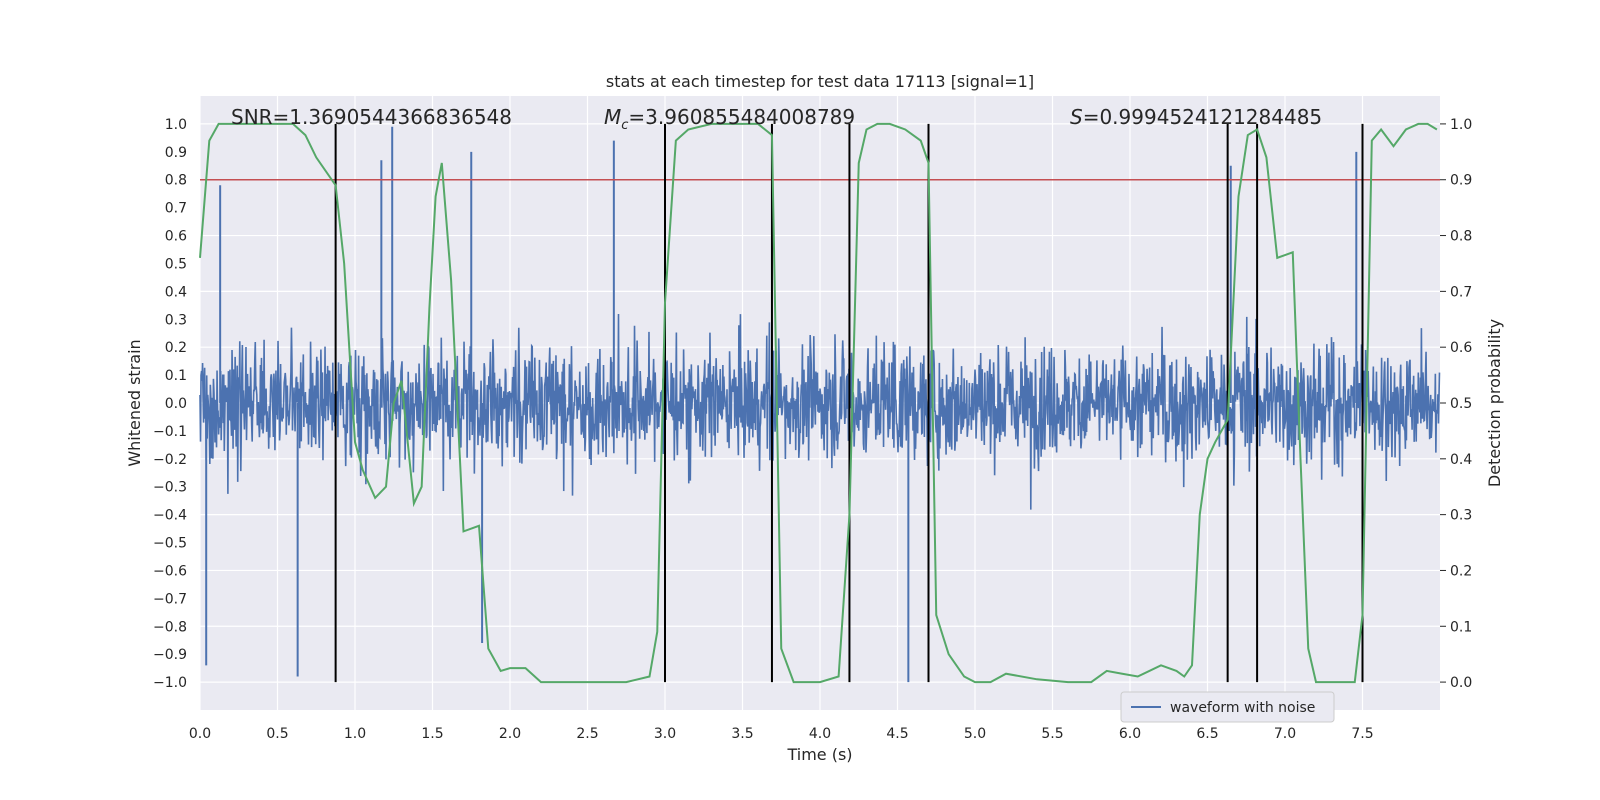 This screenshot has width=1600, height=800. Describe the element at coordinates (355, 734) in the screenshot. I see `x-tick-label: 1.0` at that location.